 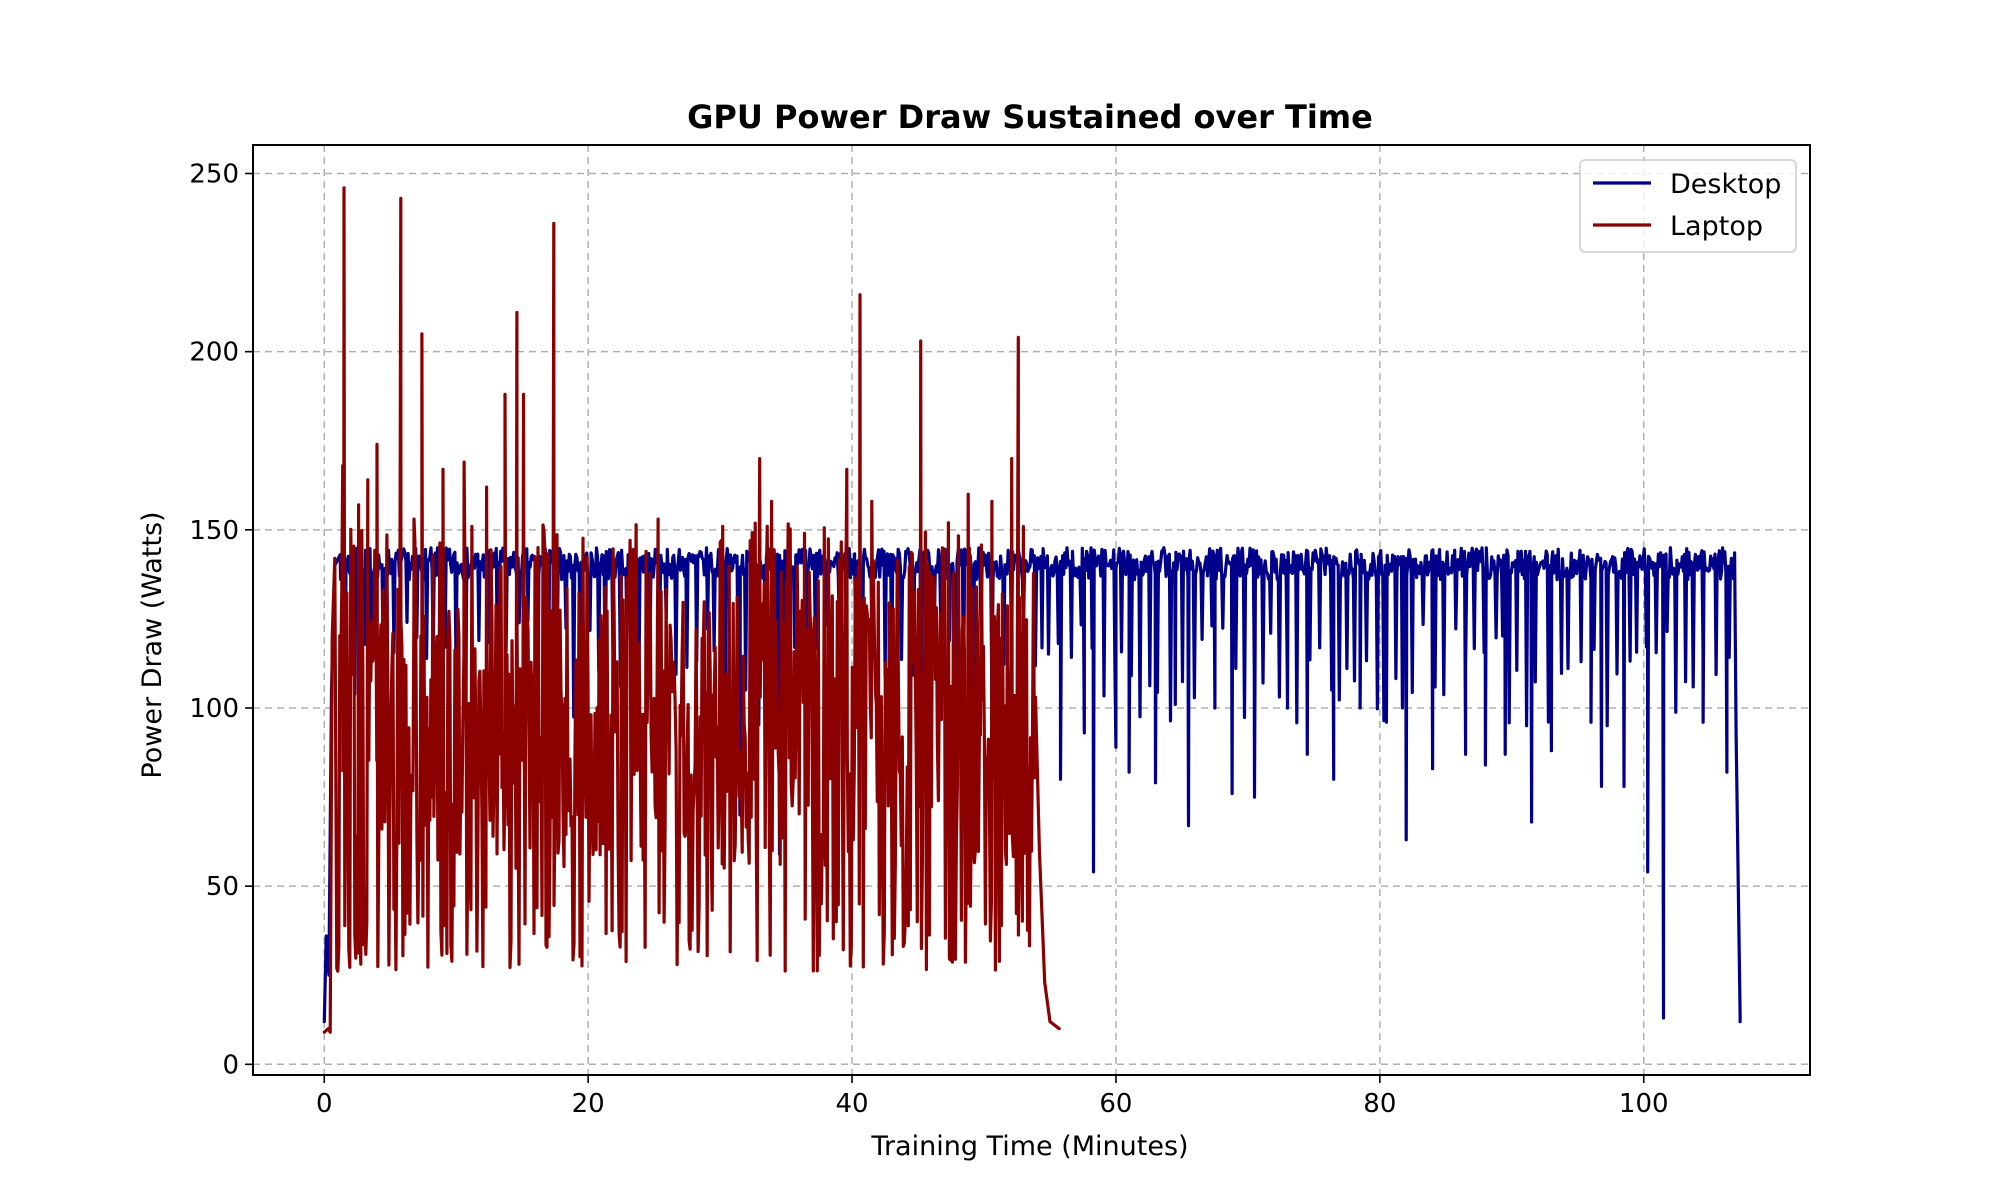 I want to click on x-tick-label: 0, so click(x=324, y=1104).